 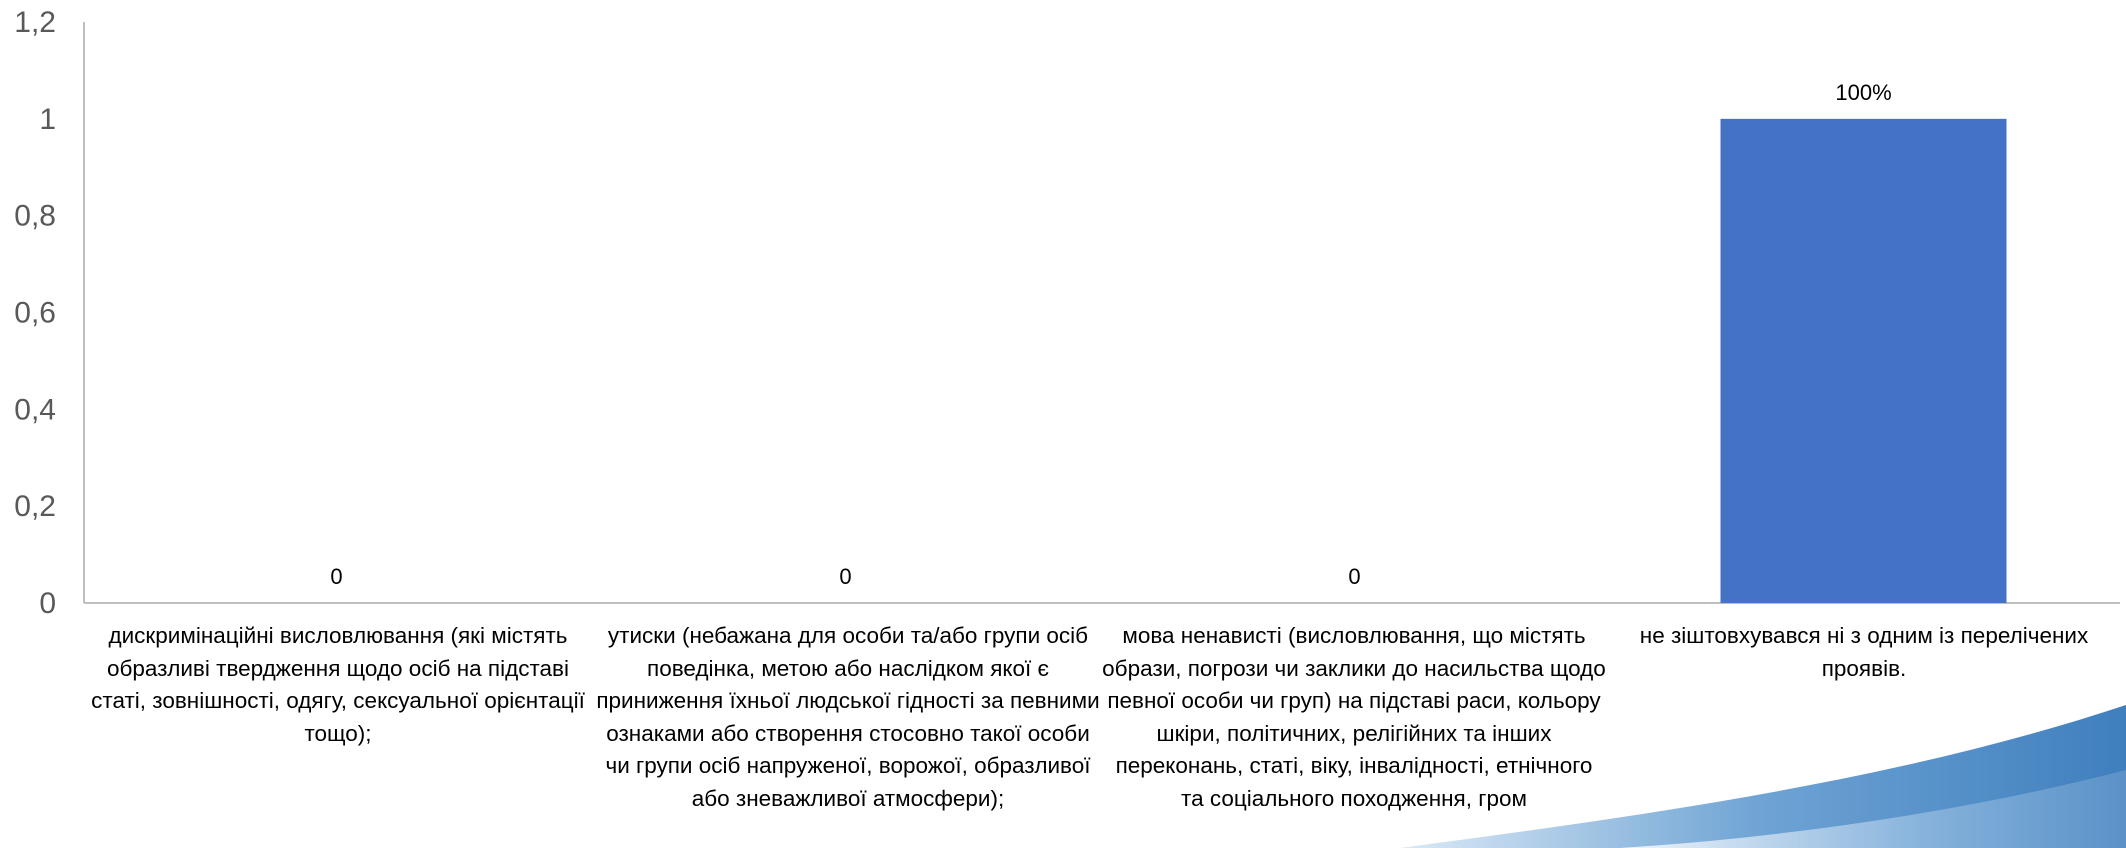 I want to click on bar, so click(x=1863, y=360).